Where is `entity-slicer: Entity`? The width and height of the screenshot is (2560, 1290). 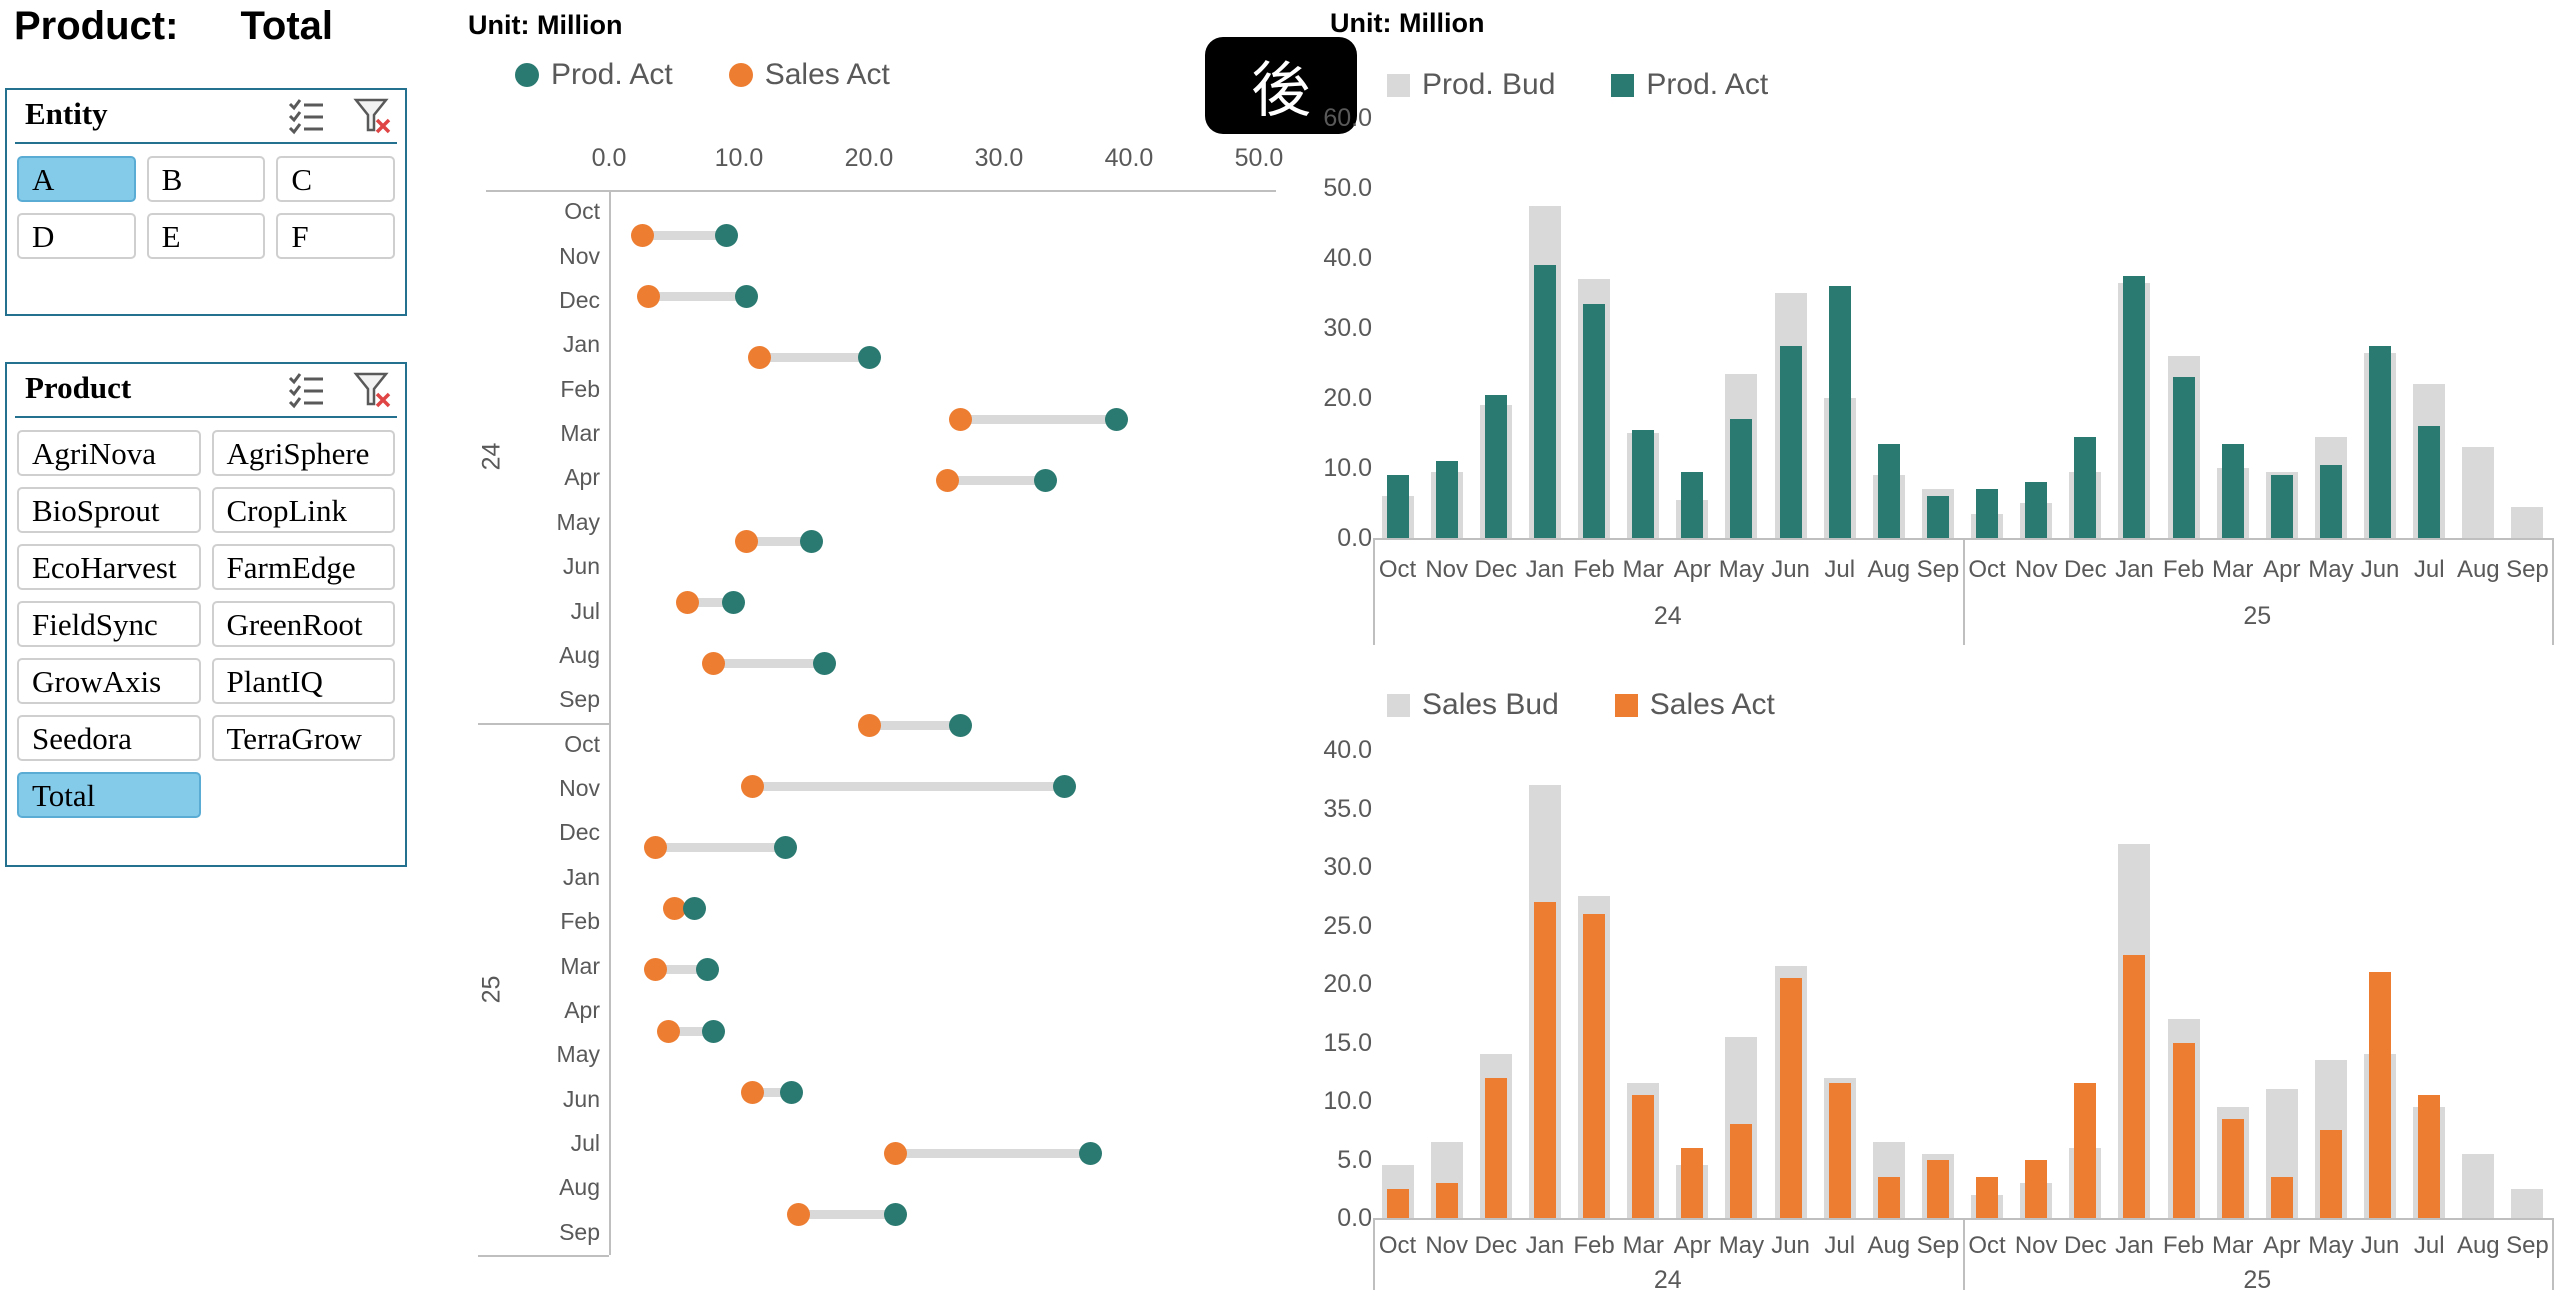
entity-slicer: Entity is located at coordinates (206, 202).